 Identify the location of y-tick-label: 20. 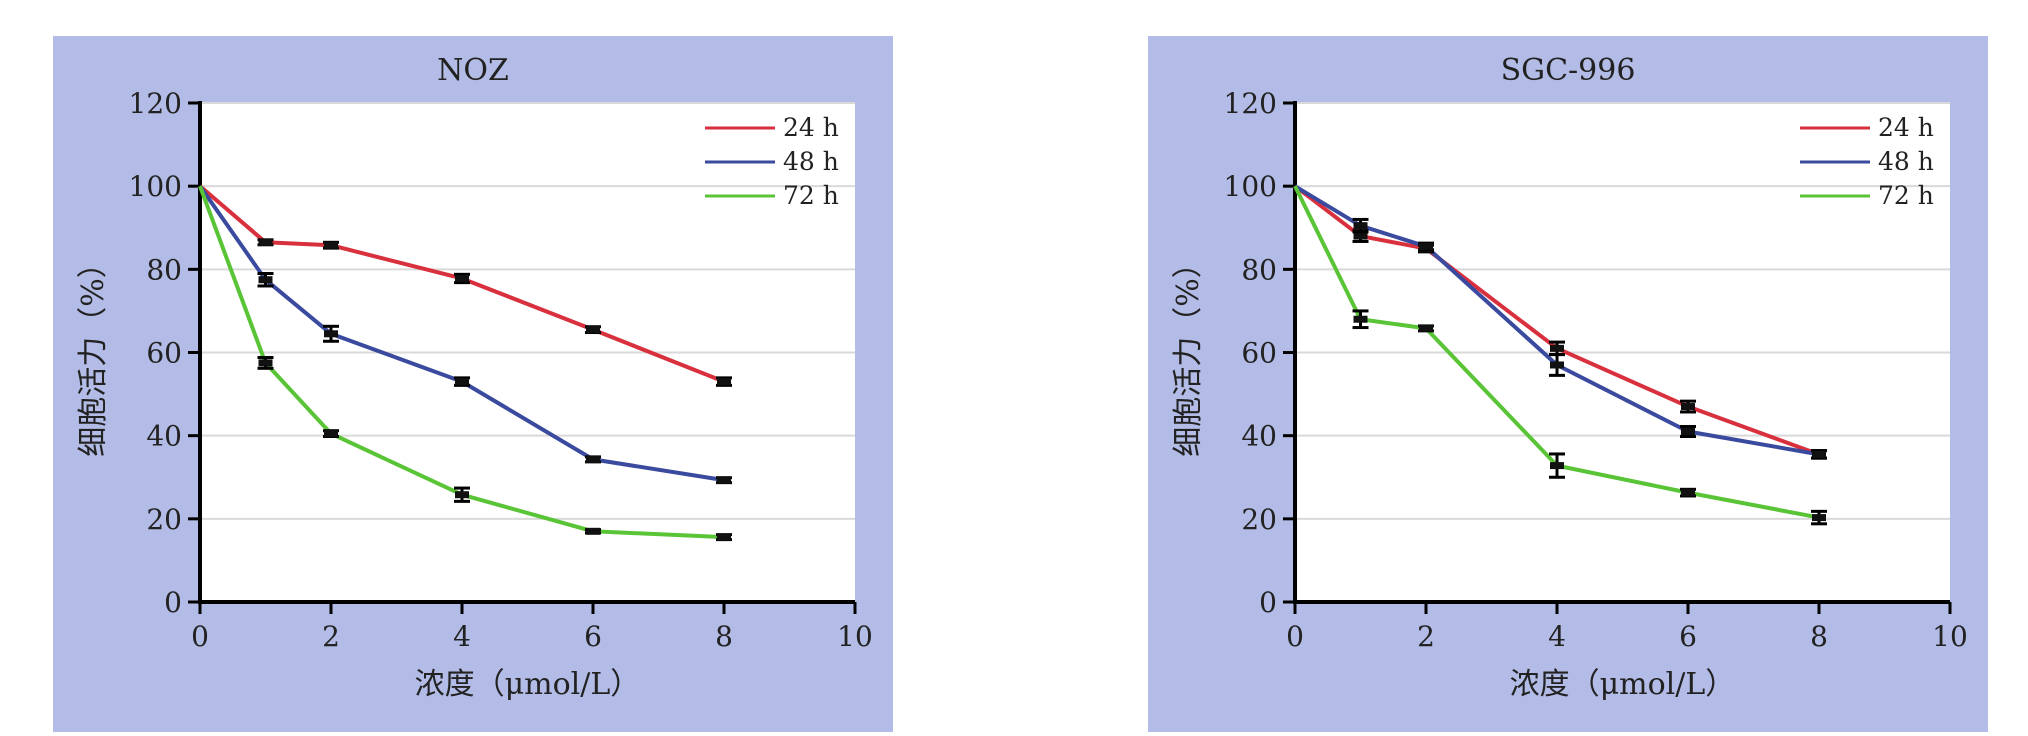
(1259, 519).